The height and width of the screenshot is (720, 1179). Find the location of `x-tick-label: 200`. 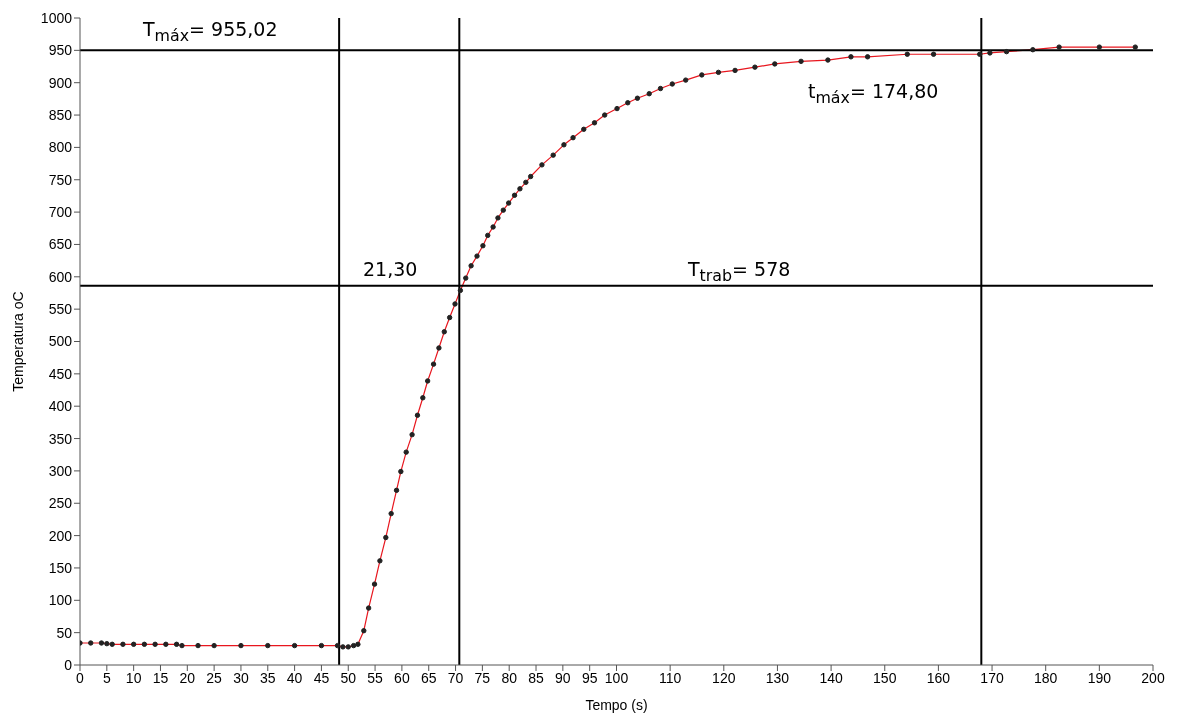

x-tick-label: 200 is located at coordinates (1153, 677).